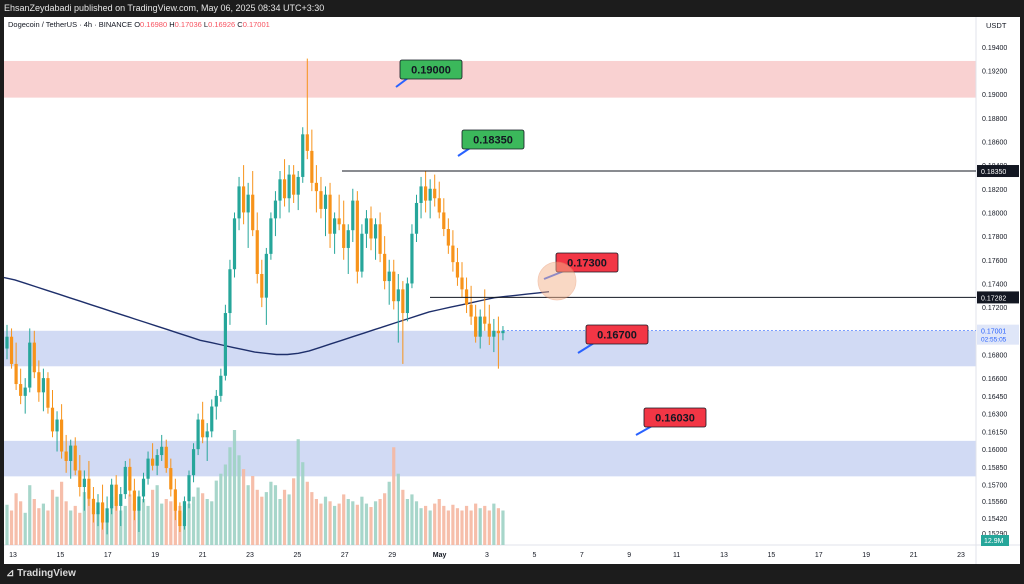  I want to click on price-tag-label-1: 0.17282, so click(993, 298).